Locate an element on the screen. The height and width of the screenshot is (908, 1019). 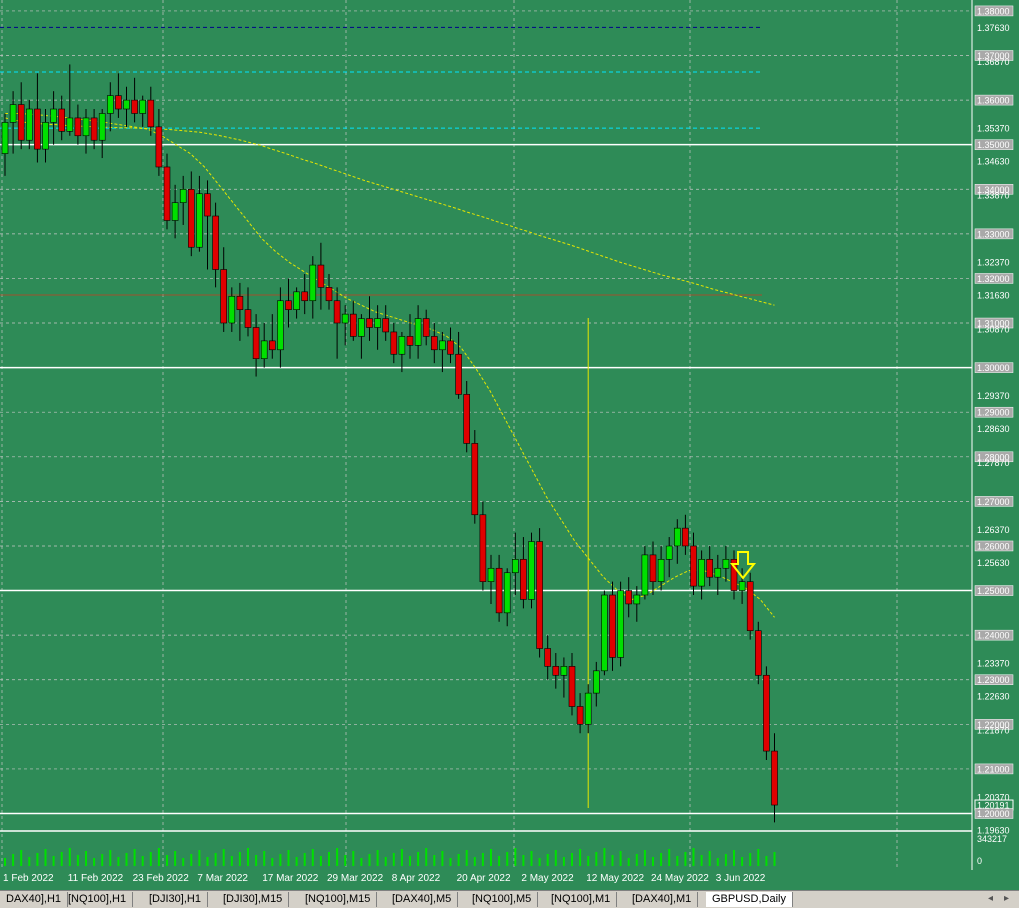
volume-min-label: 0 is located at coordinates (979, 861).